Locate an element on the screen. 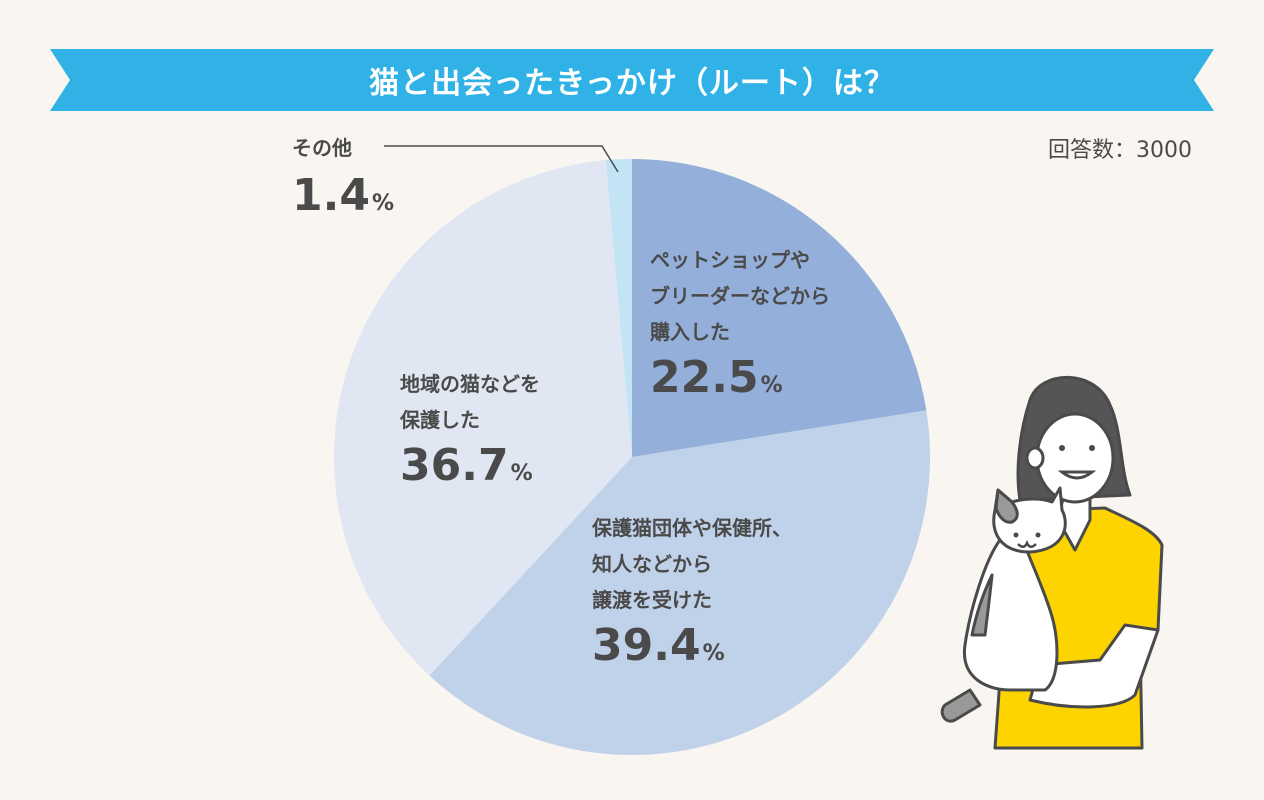 The height and width of the screenshot is (800, 1264). label-other: その他 1.4% is located at coordinates (343, 181).